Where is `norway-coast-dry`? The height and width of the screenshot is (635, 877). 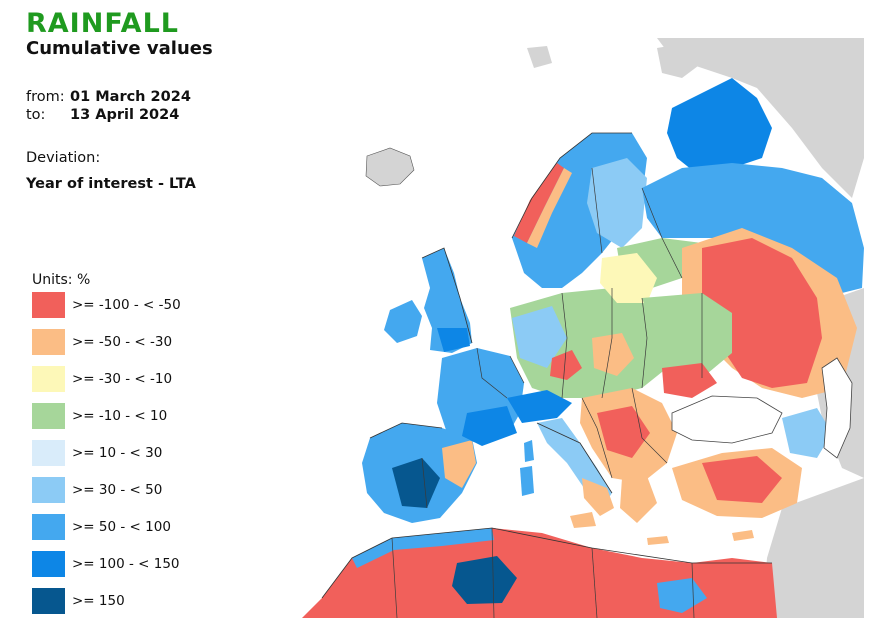
norway-coast-dry is located at coordinates (539, 203).